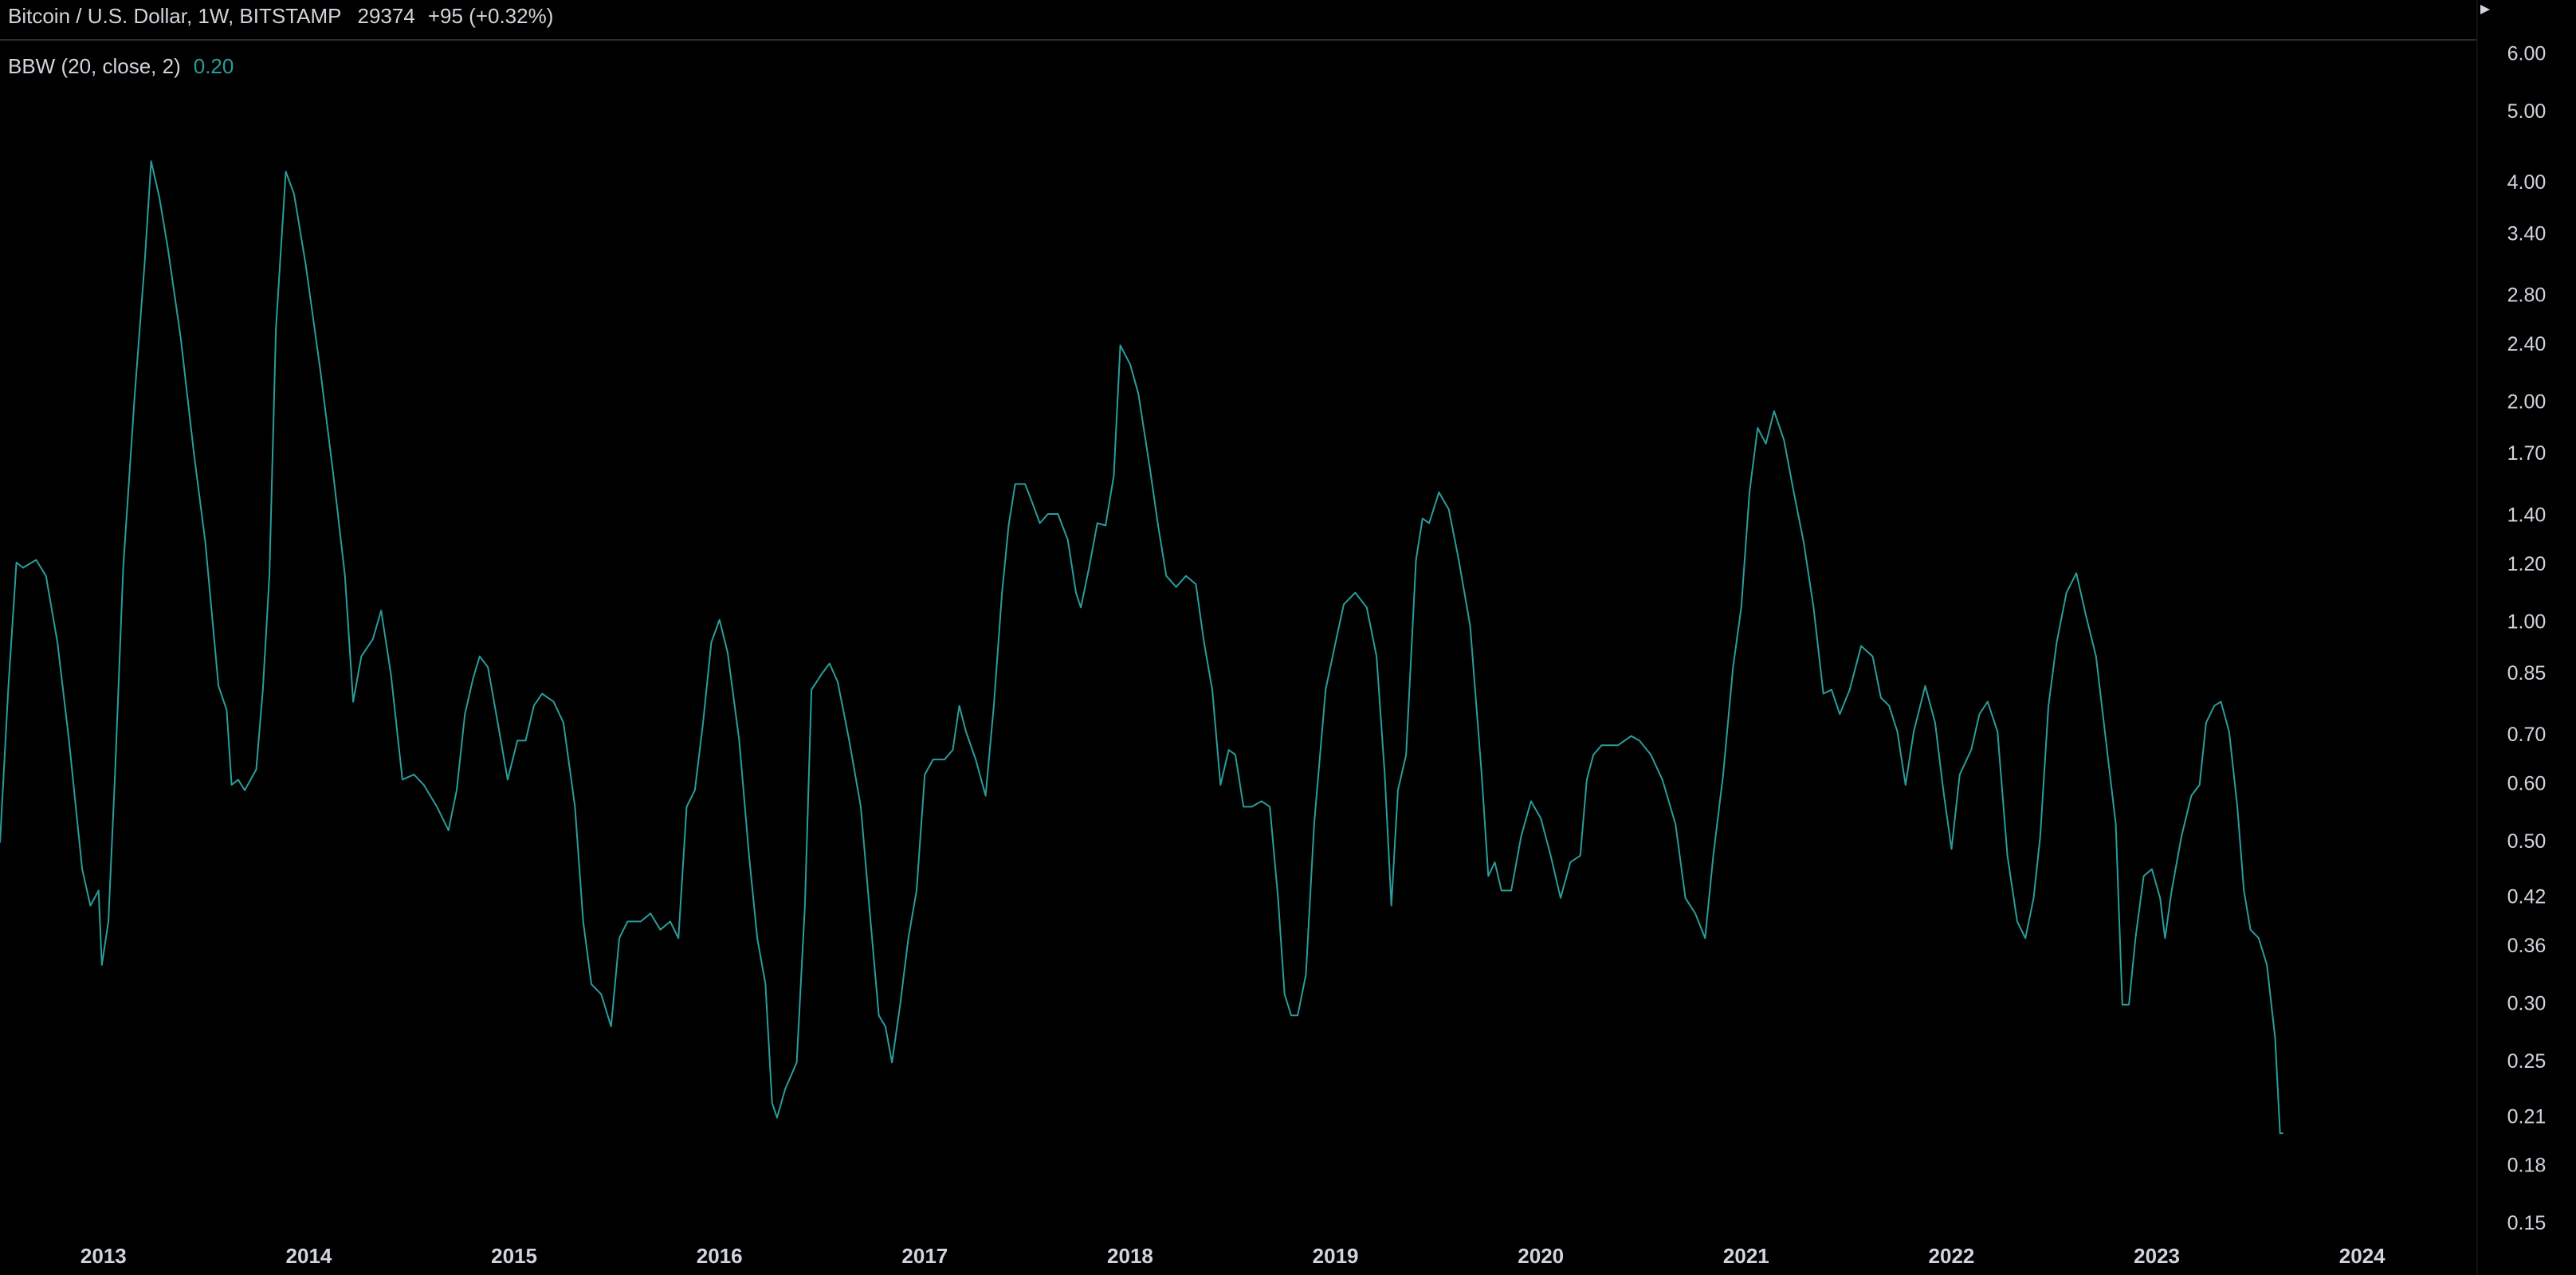  What do you see at coordinates (1746, 1256) in the screenshot?
I see `x-tick-label: 2021` at bounding box center [1746, 1256].